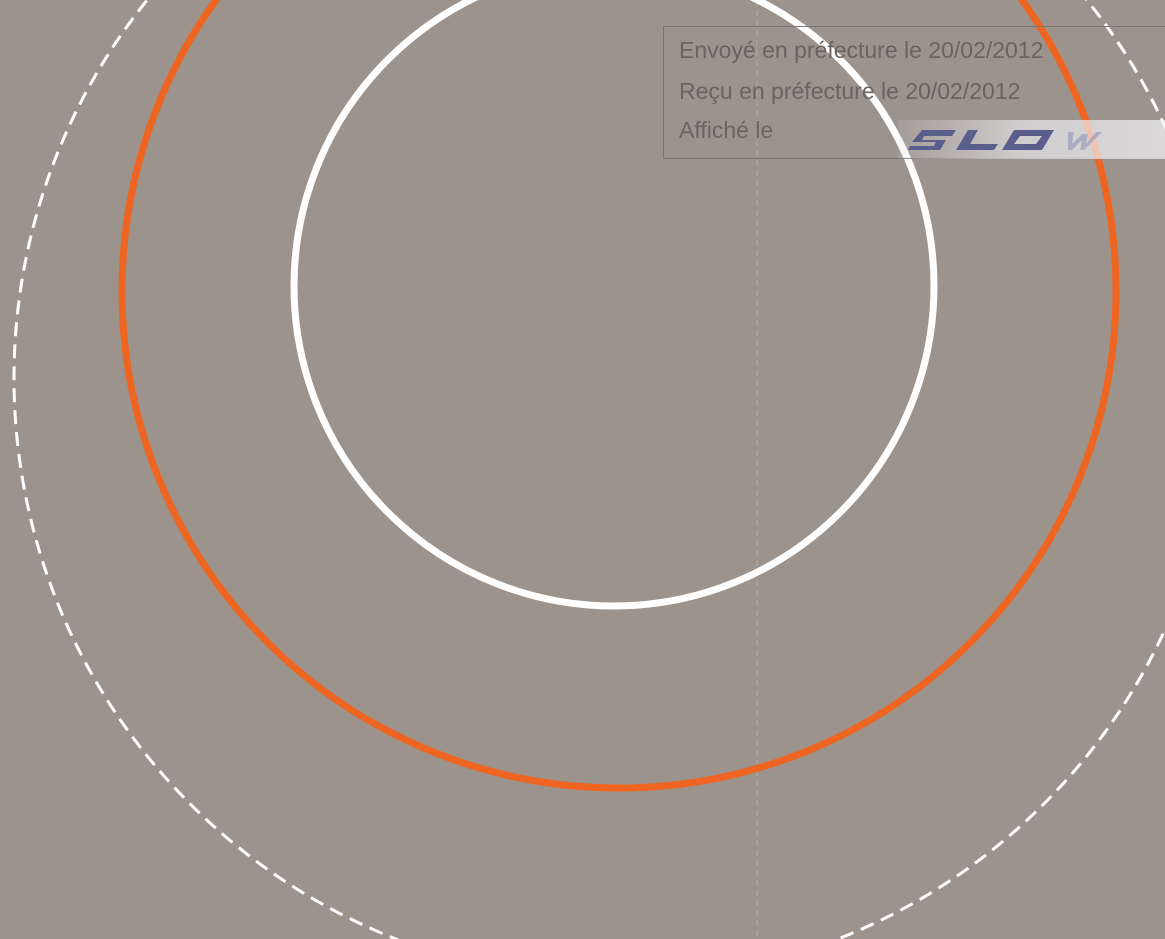  Describe the element at coordinates (1028, 140) in the screenshot. I see `logo-letter-o` at that location.